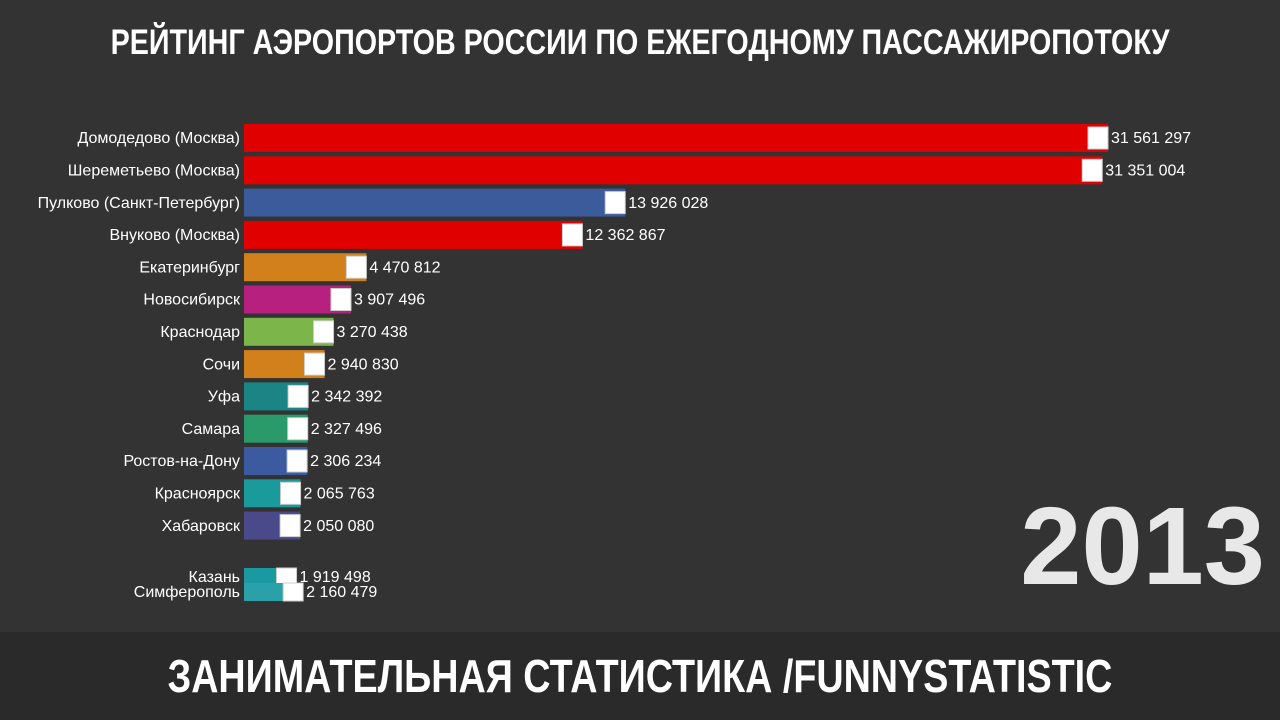 This screenshot has width=1280, height=720. Describe the element at coordinates (345, 461) in the screenshot. I see `value-label: 2 306 234` at that location.